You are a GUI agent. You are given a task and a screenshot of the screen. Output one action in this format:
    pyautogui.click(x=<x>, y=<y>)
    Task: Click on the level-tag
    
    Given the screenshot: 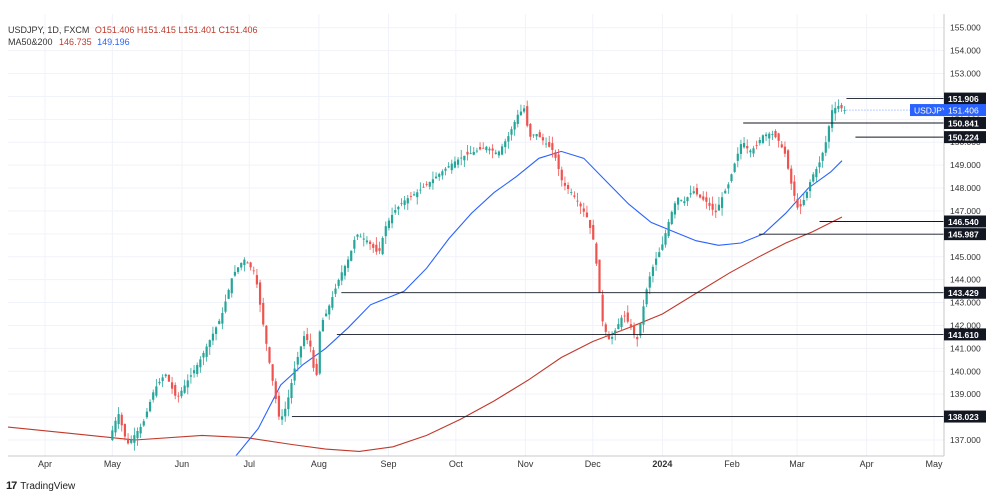 What is the action you would take?
    pyautogui.click(x=965, y=137)
    